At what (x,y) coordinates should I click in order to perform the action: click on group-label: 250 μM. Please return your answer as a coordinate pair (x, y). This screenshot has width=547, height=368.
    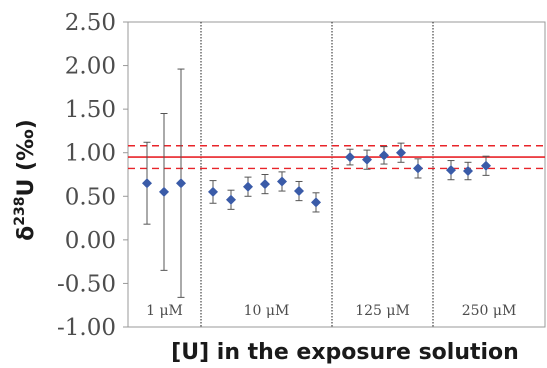
    Looking at the image, I should click on (489, 311).